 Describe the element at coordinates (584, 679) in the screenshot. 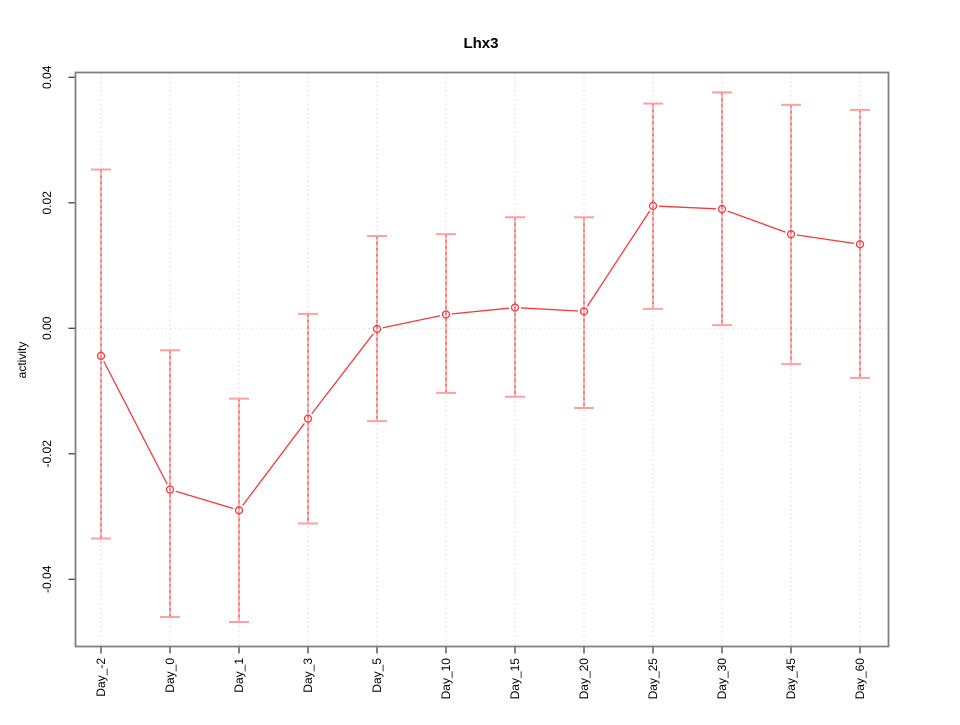

I see `x-tick-label: Day_20` at that location.